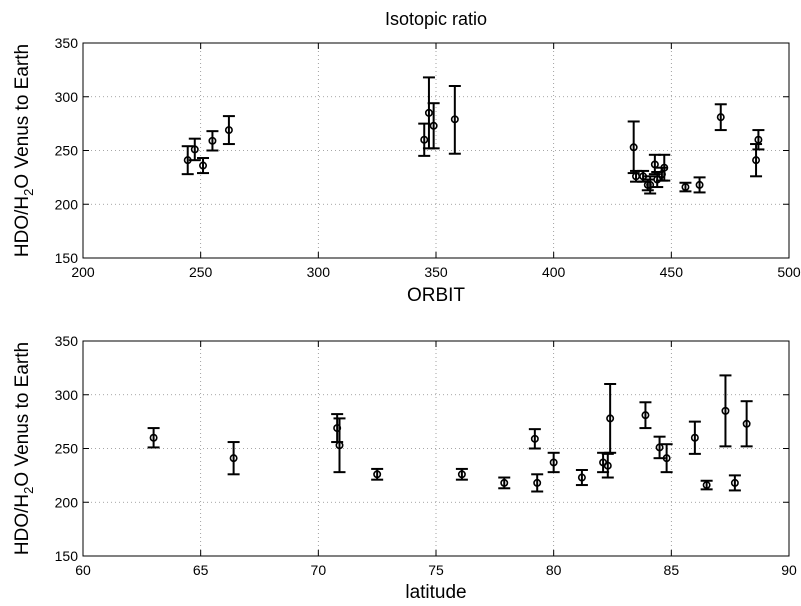 The image size is (801, 606). What do you see at coordinates (789, 570) in the screenshot?
I see `x-tick-label: 90` at bounding box center [789, 570].